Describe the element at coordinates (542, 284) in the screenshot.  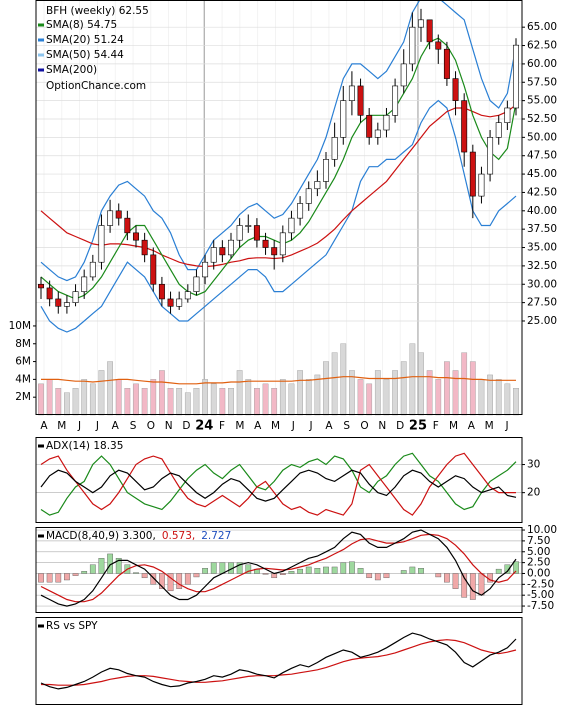
I see `y-tick-label: 30.00` at that location.